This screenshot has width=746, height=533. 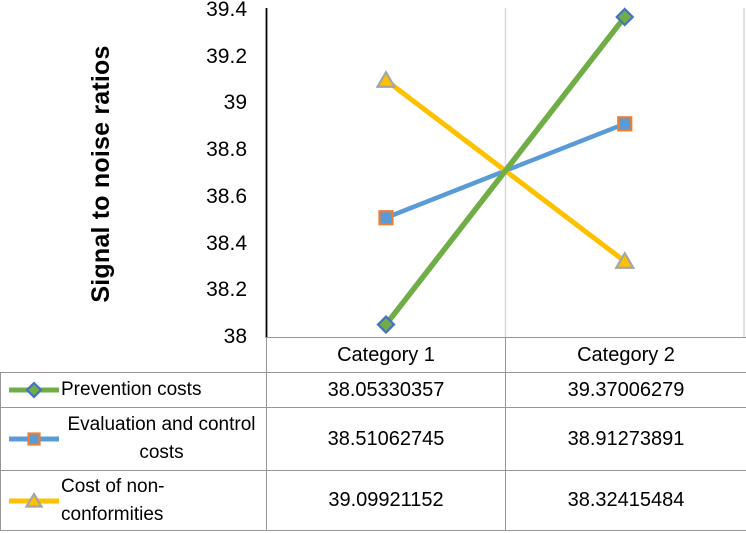 What do you see at coordinates (625, 355) in the screenshot?
I see `category-2-header: Category 2` at bounding box center [625, 355].